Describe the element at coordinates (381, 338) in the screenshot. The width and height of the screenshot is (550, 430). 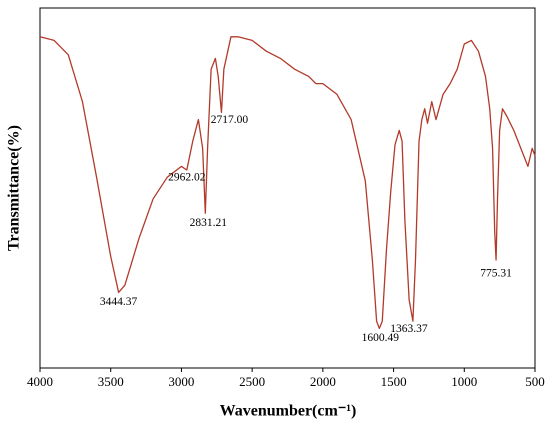
I see `peak-label: 1600.49` at that location.